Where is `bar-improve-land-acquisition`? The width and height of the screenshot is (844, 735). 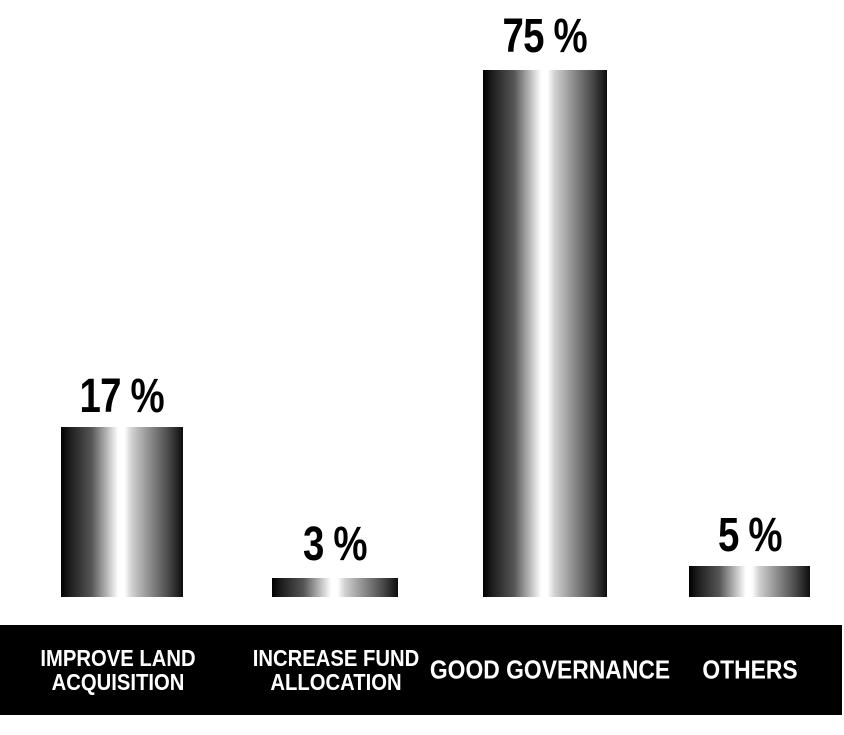
bar-improve-land-acquisition is located at coordinates (122, 512).